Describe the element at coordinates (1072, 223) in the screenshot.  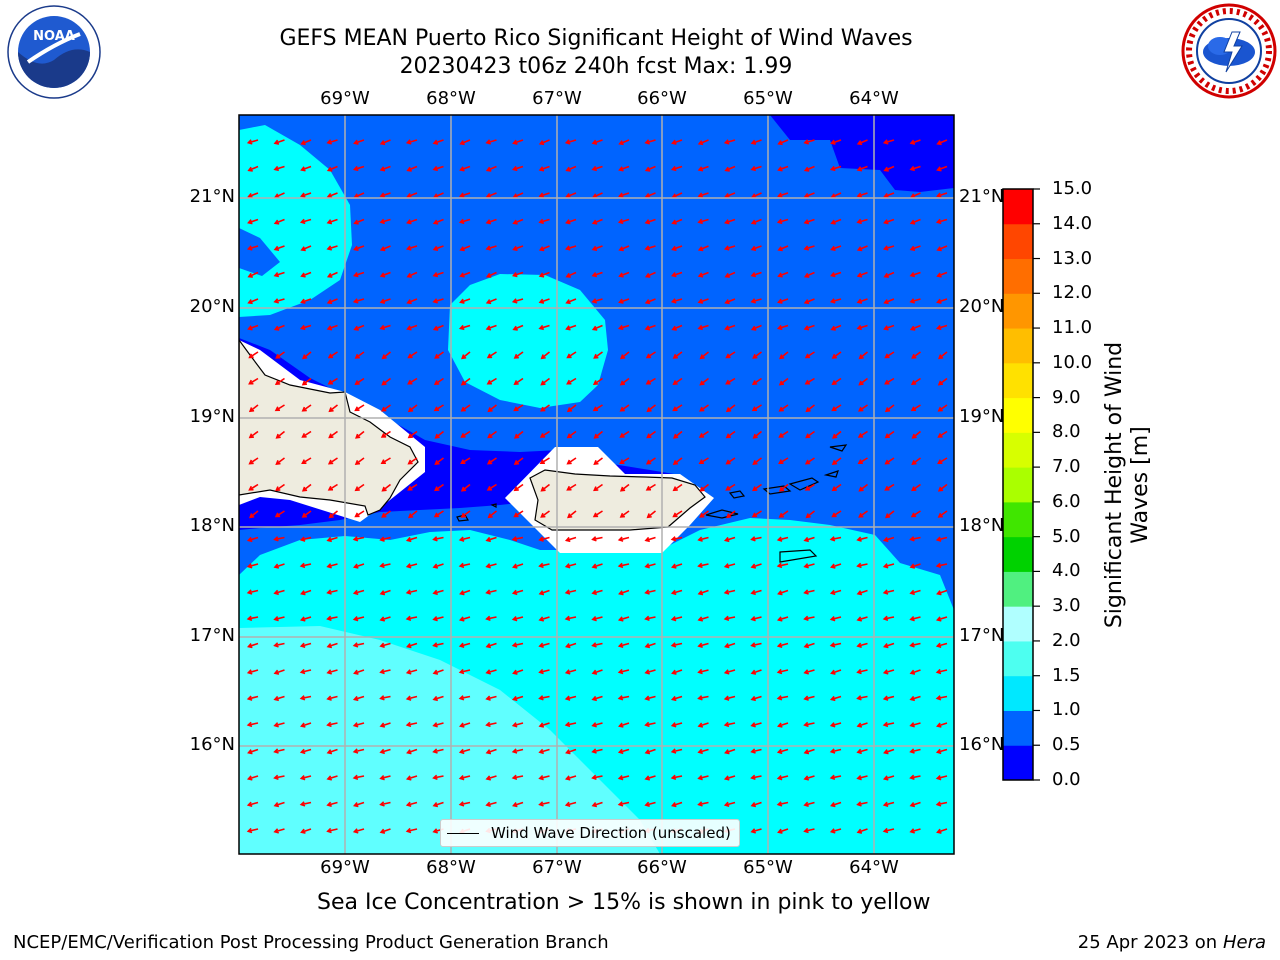
I see `colorbar-tick-label: 14.0` at that location.